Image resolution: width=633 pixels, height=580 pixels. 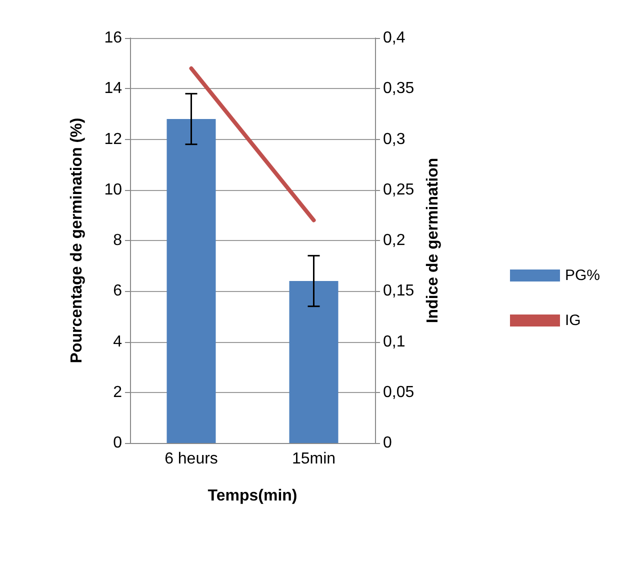 What do you see at coordinates (394, 240) in the screenshot?
I see `y2-tick-label: 0,2` at bounding box center [394, 240].